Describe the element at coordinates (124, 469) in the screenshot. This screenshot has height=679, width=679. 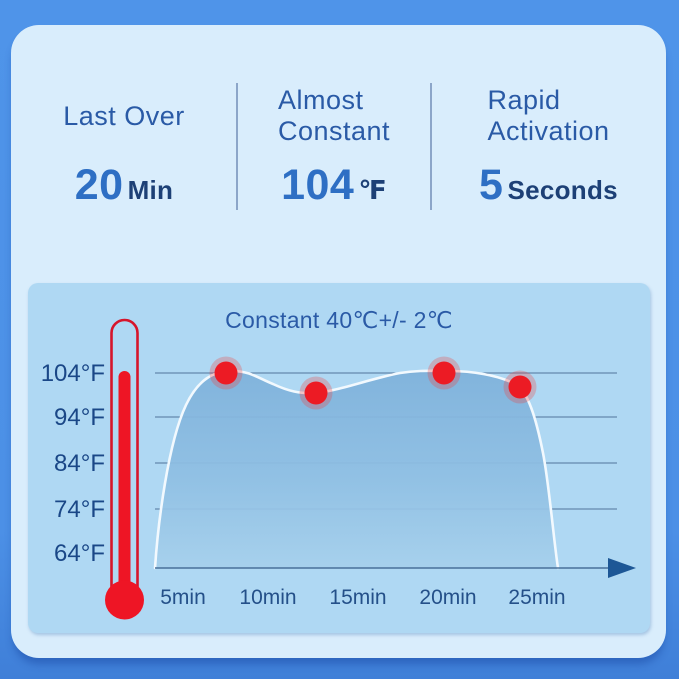
I see `thermometer-icon` at that location.